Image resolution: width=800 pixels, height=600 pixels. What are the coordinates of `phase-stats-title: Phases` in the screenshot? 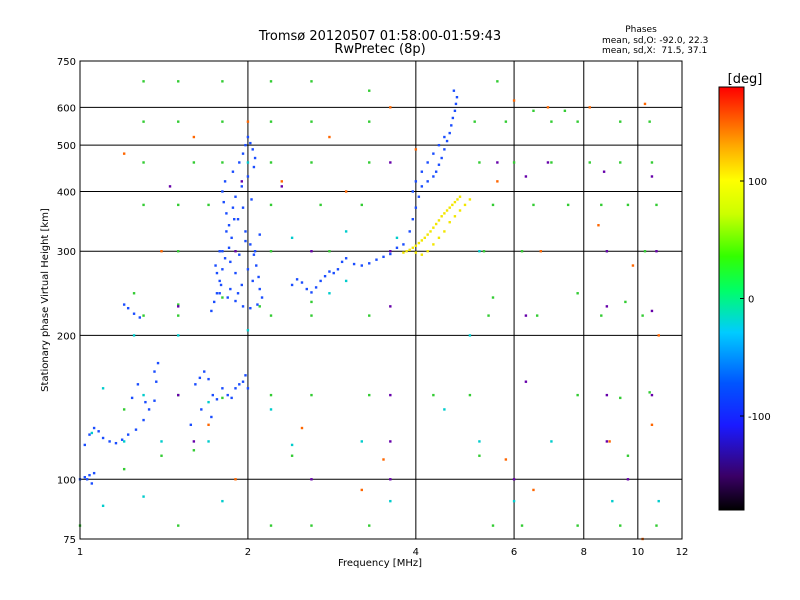 It's located at (641, 30).